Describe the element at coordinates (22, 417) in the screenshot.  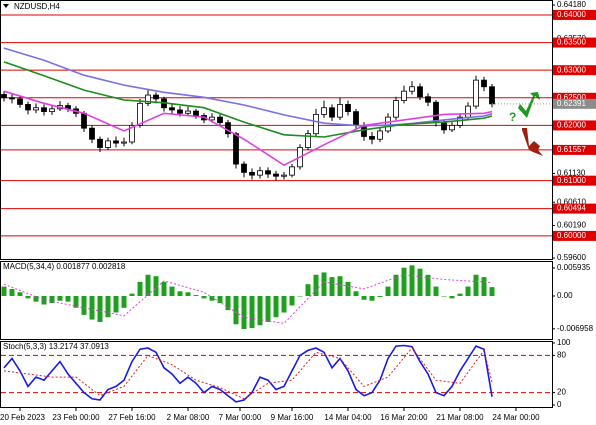
I see `x-tick-label: 20 Feb 2023` at that location.